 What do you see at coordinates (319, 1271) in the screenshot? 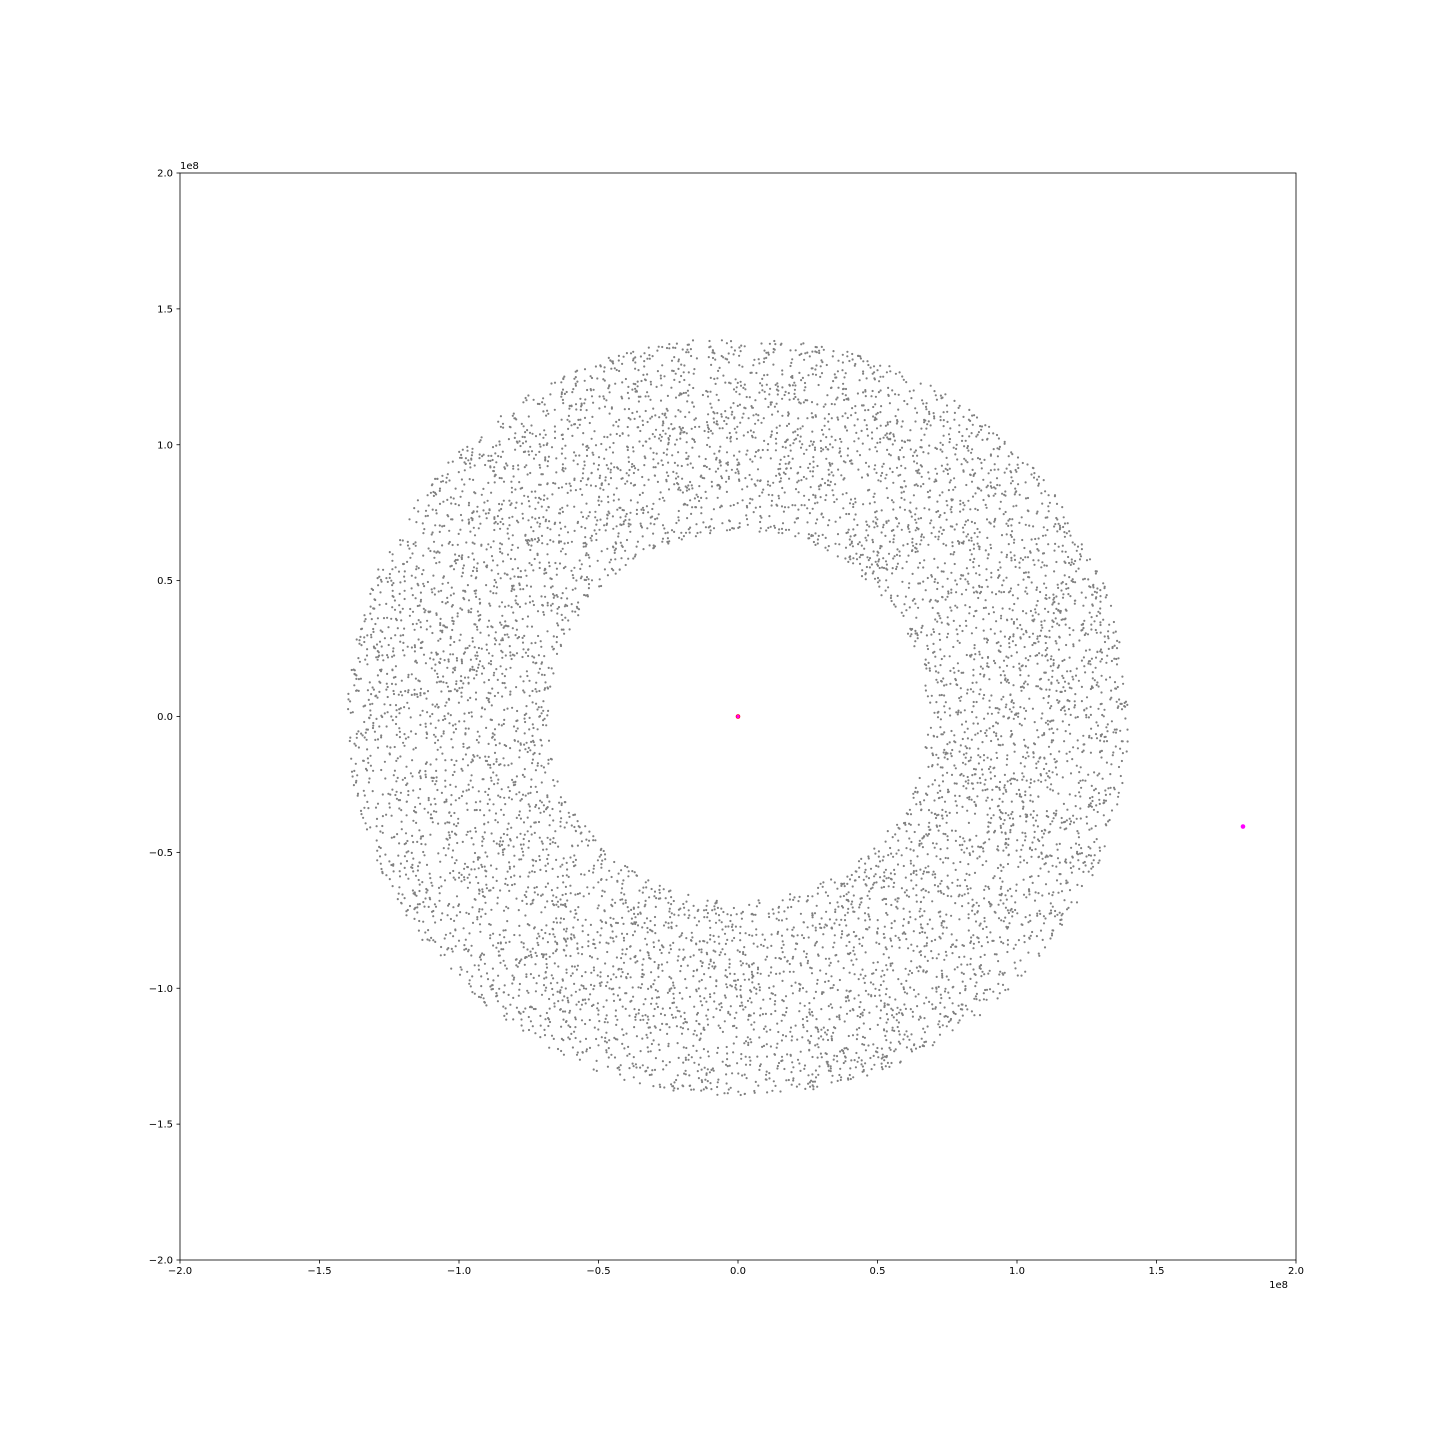
I see `x-tick-label: −1.5` at bounding box center [319, 1271].